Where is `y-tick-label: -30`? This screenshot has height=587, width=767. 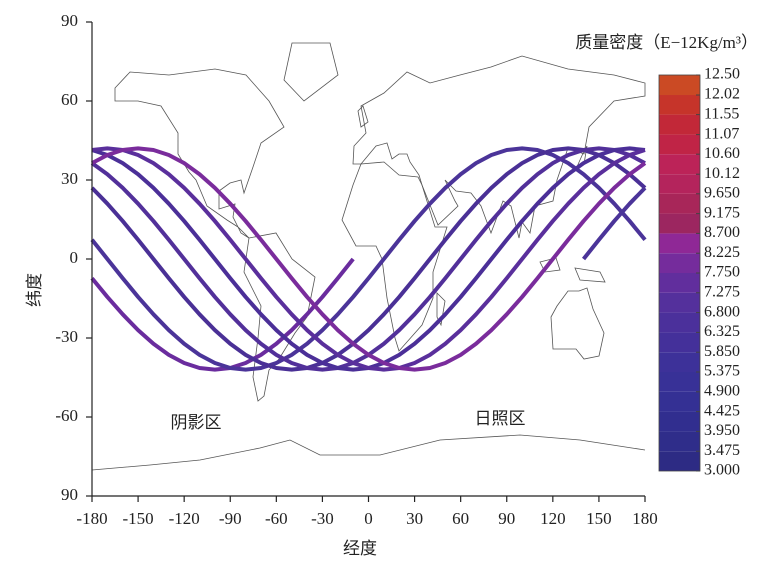 y-tick-label: -30 is located at coordinates (66, 336).